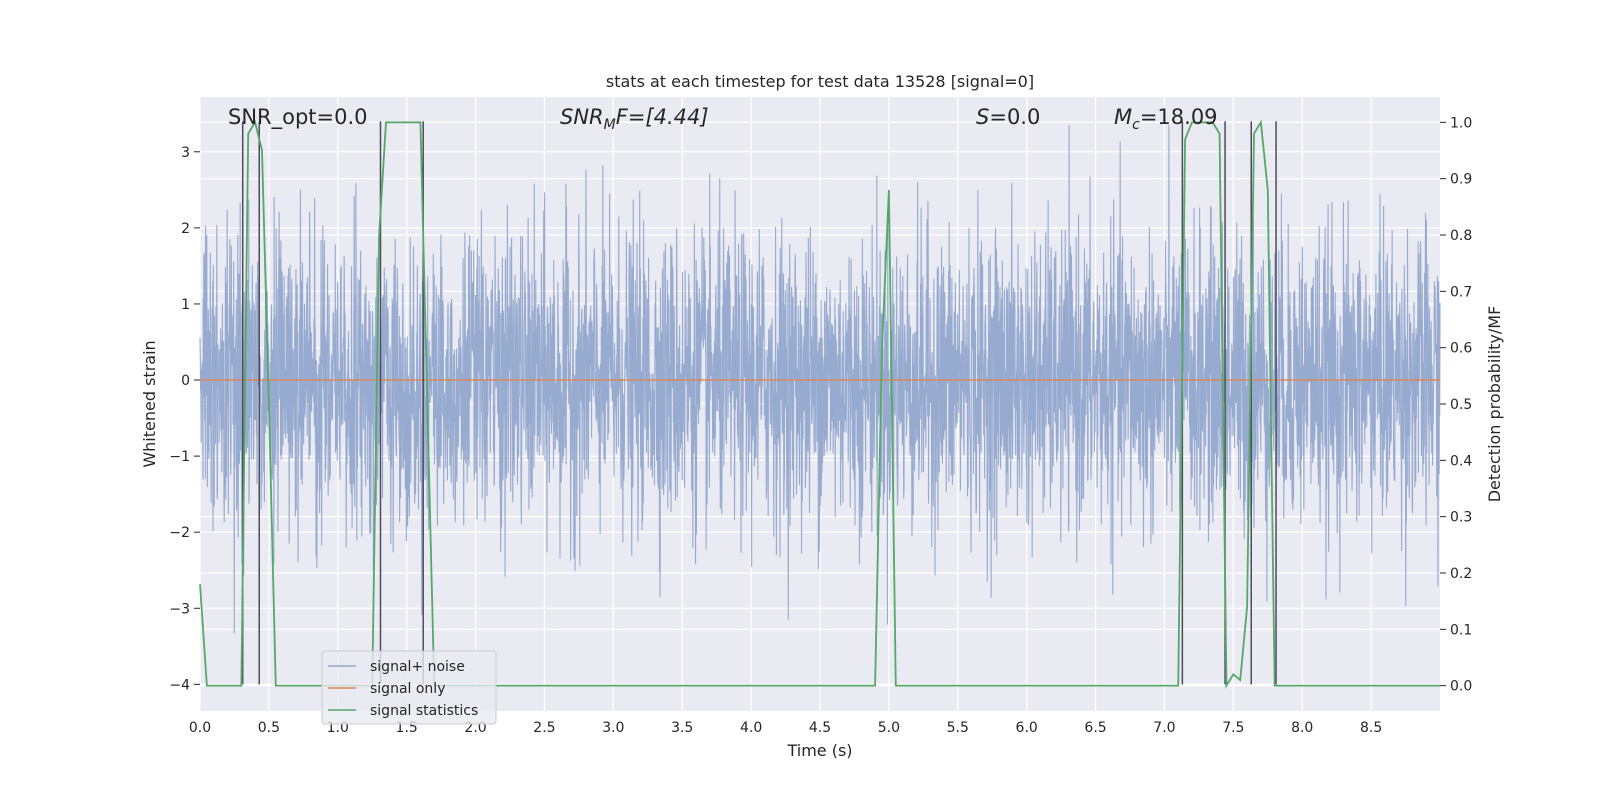 This screenshot has height=800, width=1600. Describe the element at coordinates (1461, 687) in the screenshot. I see `y2-tick-10: 0.0` at that location.